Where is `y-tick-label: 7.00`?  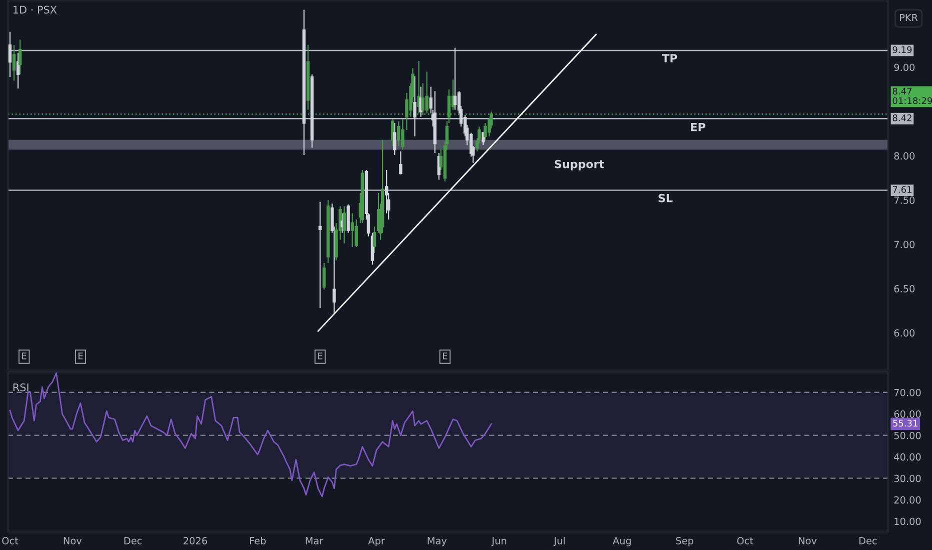 y-tick-label: 7.00 is located at coordinates (904, 244).